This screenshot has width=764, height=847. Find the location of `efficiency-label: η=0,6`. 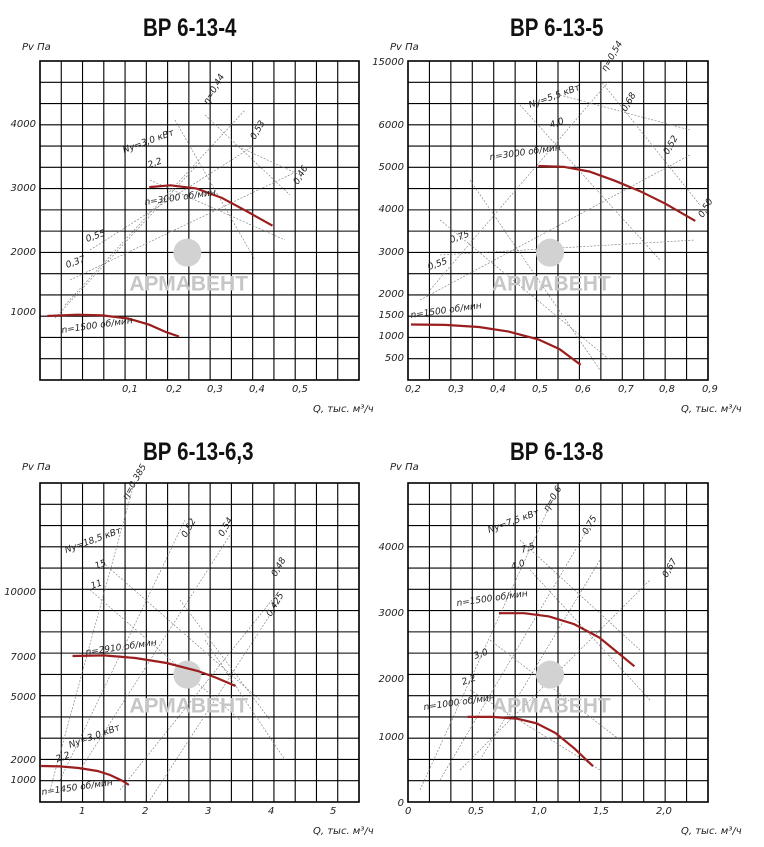

efficiency-label: η=0,6 is located at coordinates (553, 498).